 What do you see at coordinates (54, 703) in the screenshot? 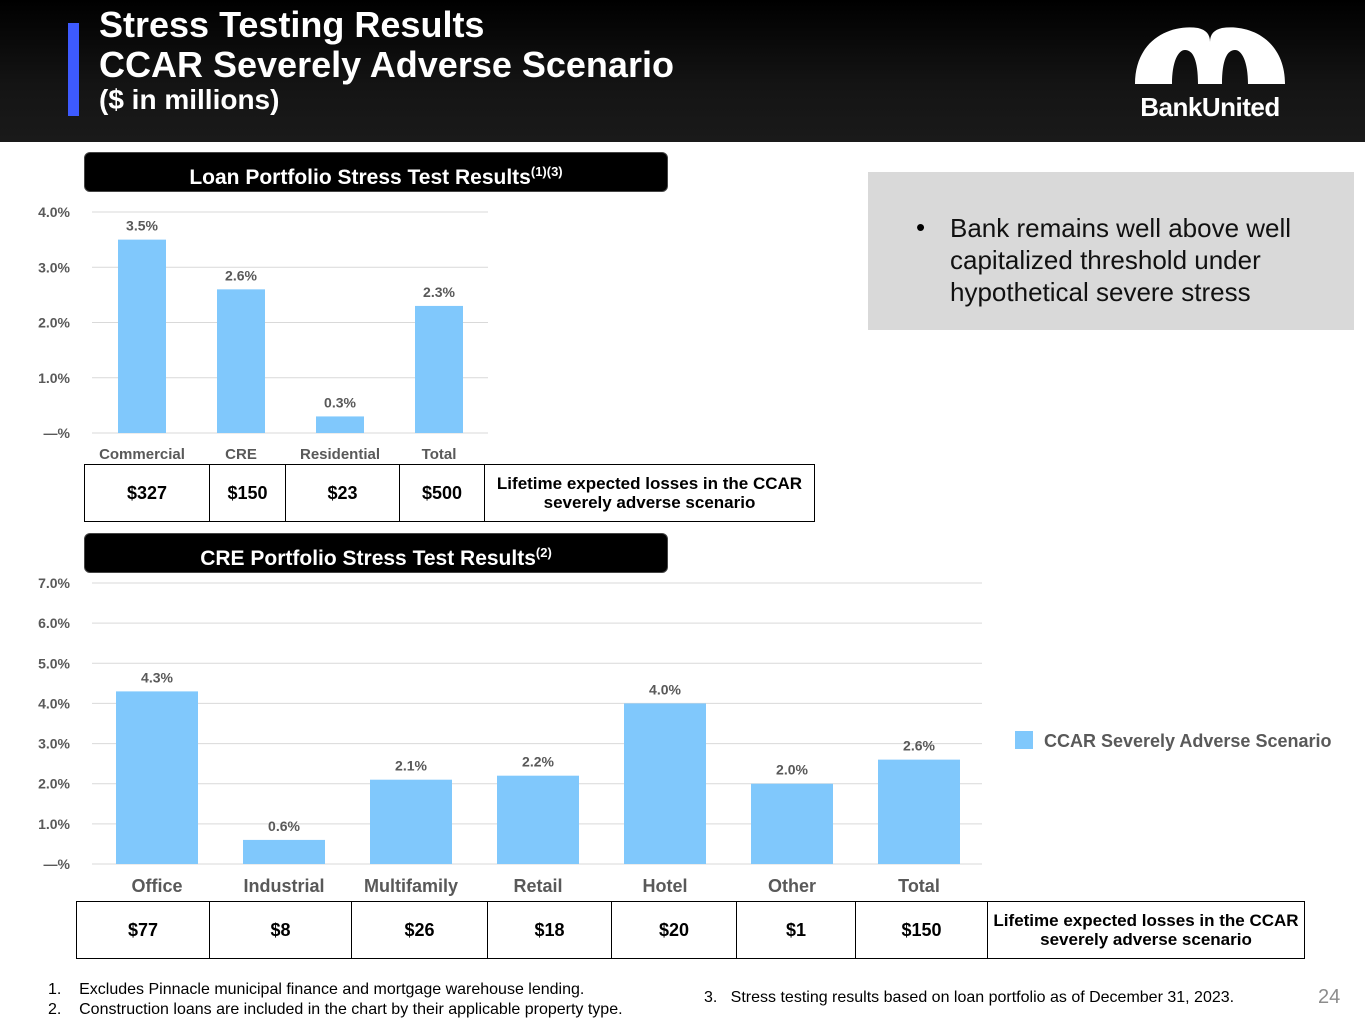
I see `cre-ytick-label: 4.0%` at bounding box center [54, 703].